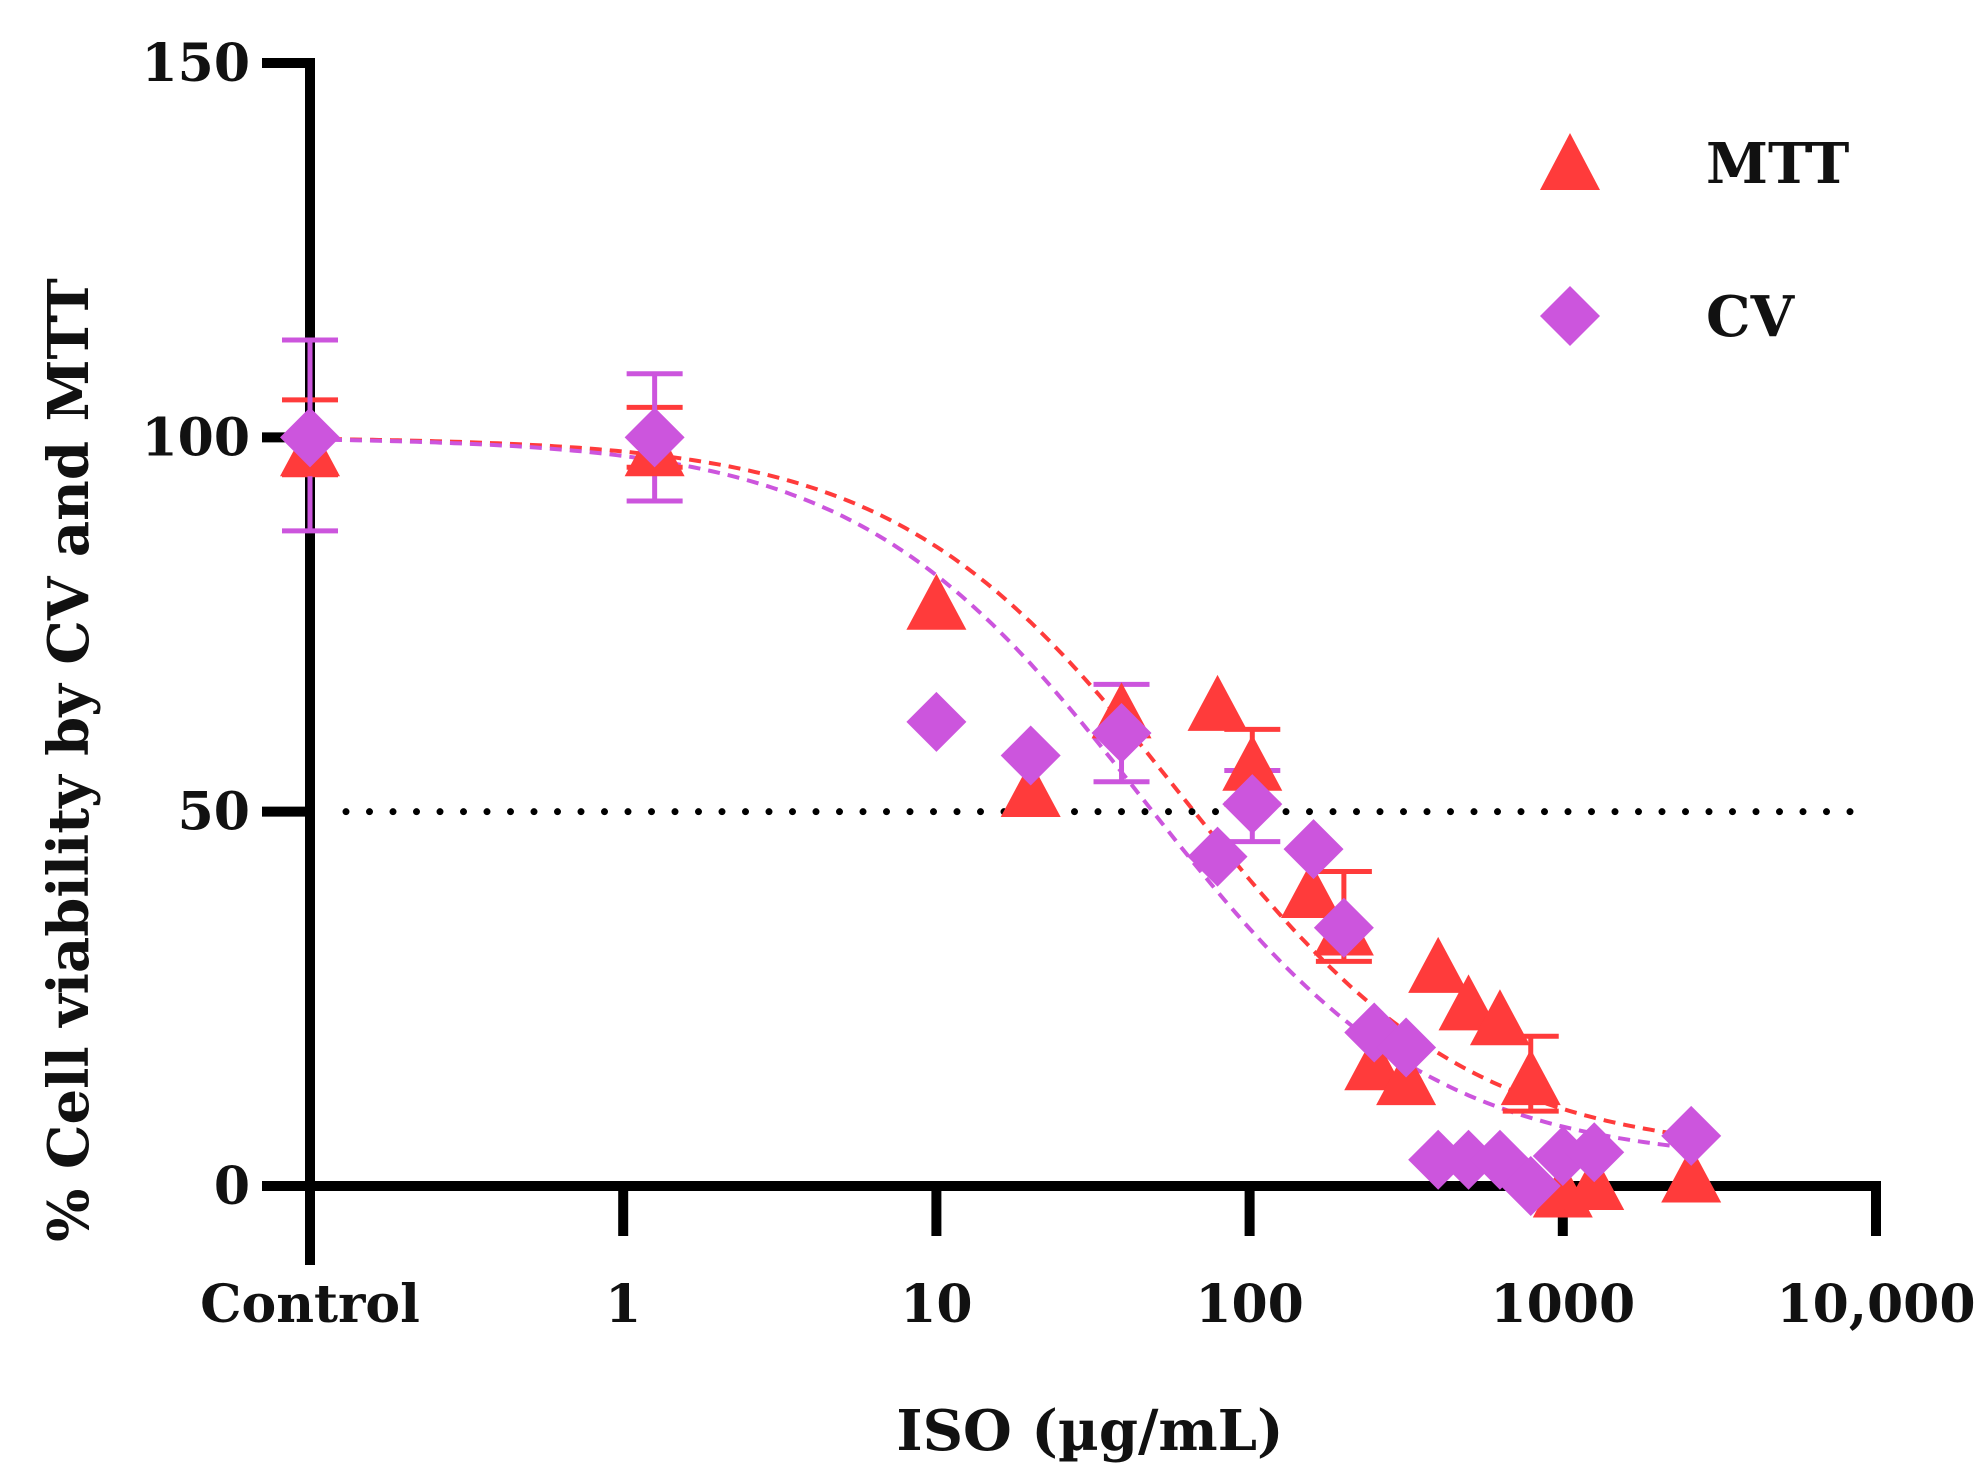 The width and height of the screenshot is (1975, 1468). I want to click on legend-mtt-label: MTT, so click(1778, 164).